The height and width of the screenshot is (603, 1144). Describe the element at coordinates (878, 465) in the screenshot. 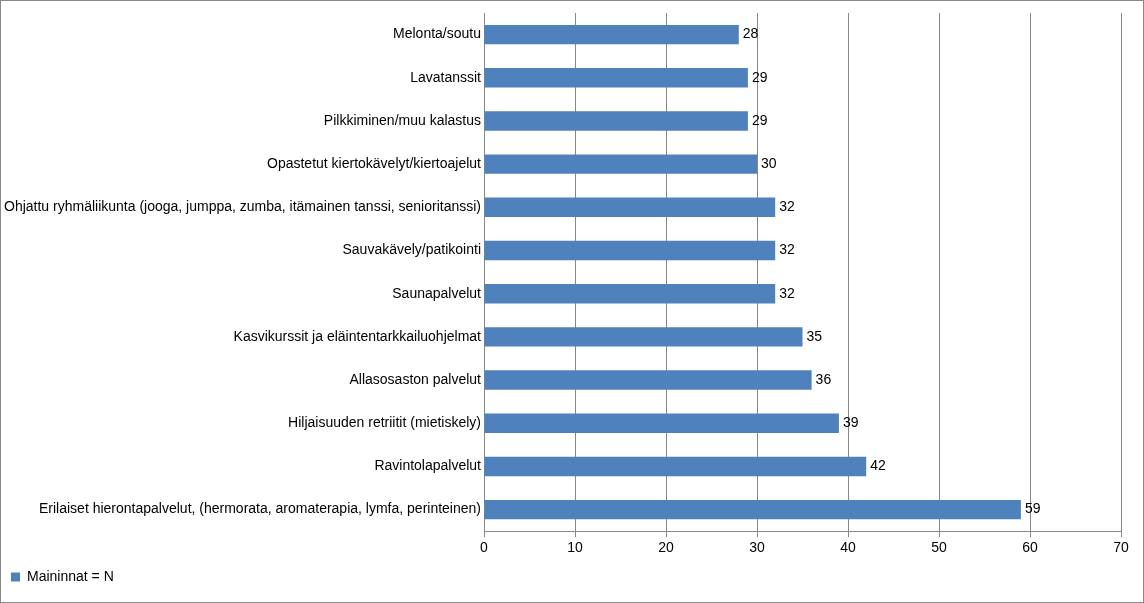

I see `data-label: 42` at that location.